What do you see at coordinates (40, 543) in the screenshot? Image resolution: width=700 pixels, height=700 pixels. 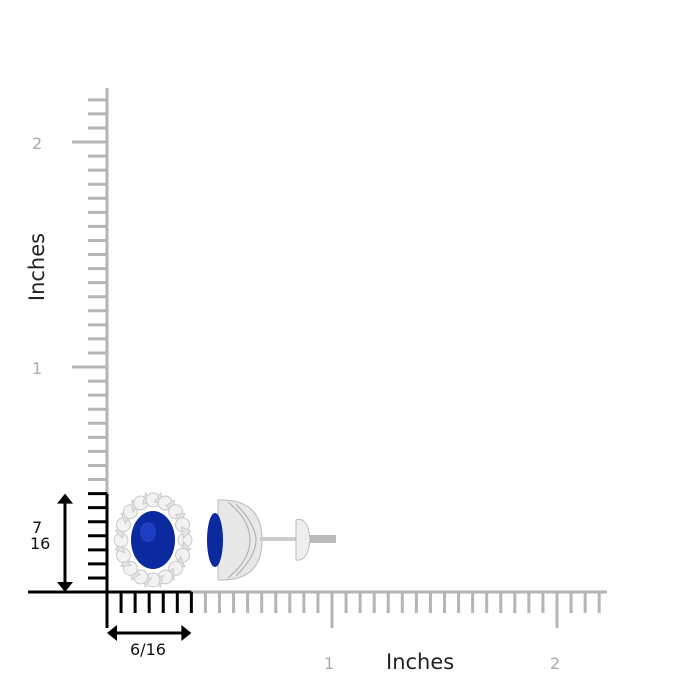 I see `height-denominator: 16` at bounding box center [40, 543].